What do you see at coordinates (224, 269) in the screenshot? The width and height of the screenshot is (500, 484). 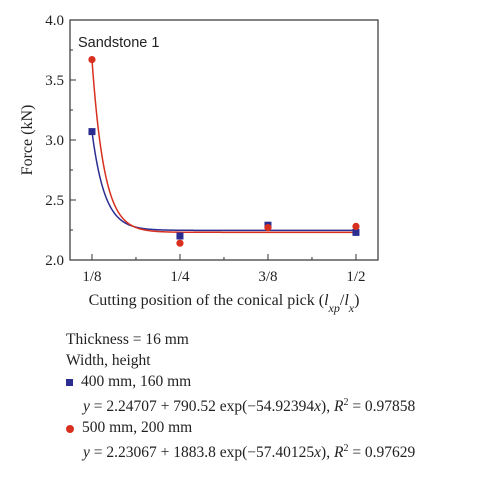 I see `x-axis: 1/8 1/4 3/8 1/2` at bounding box center [224, 269].